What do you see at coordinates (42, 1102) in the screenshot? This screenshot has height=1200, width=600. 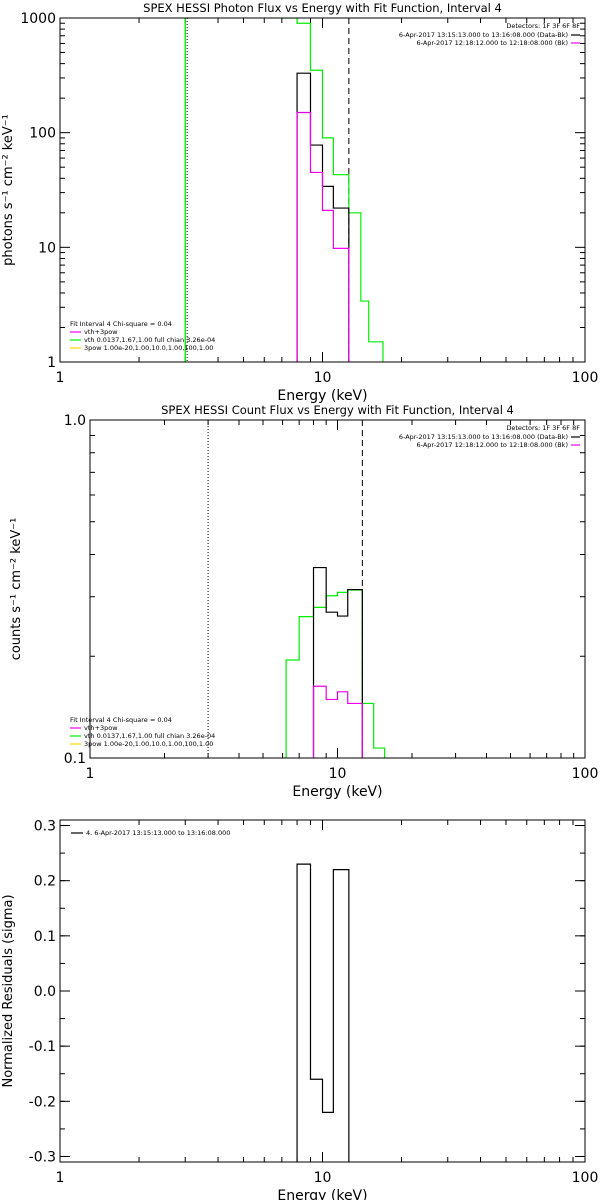 I see `y-tick-label: -0.2` at bounding box center [42, 1102].